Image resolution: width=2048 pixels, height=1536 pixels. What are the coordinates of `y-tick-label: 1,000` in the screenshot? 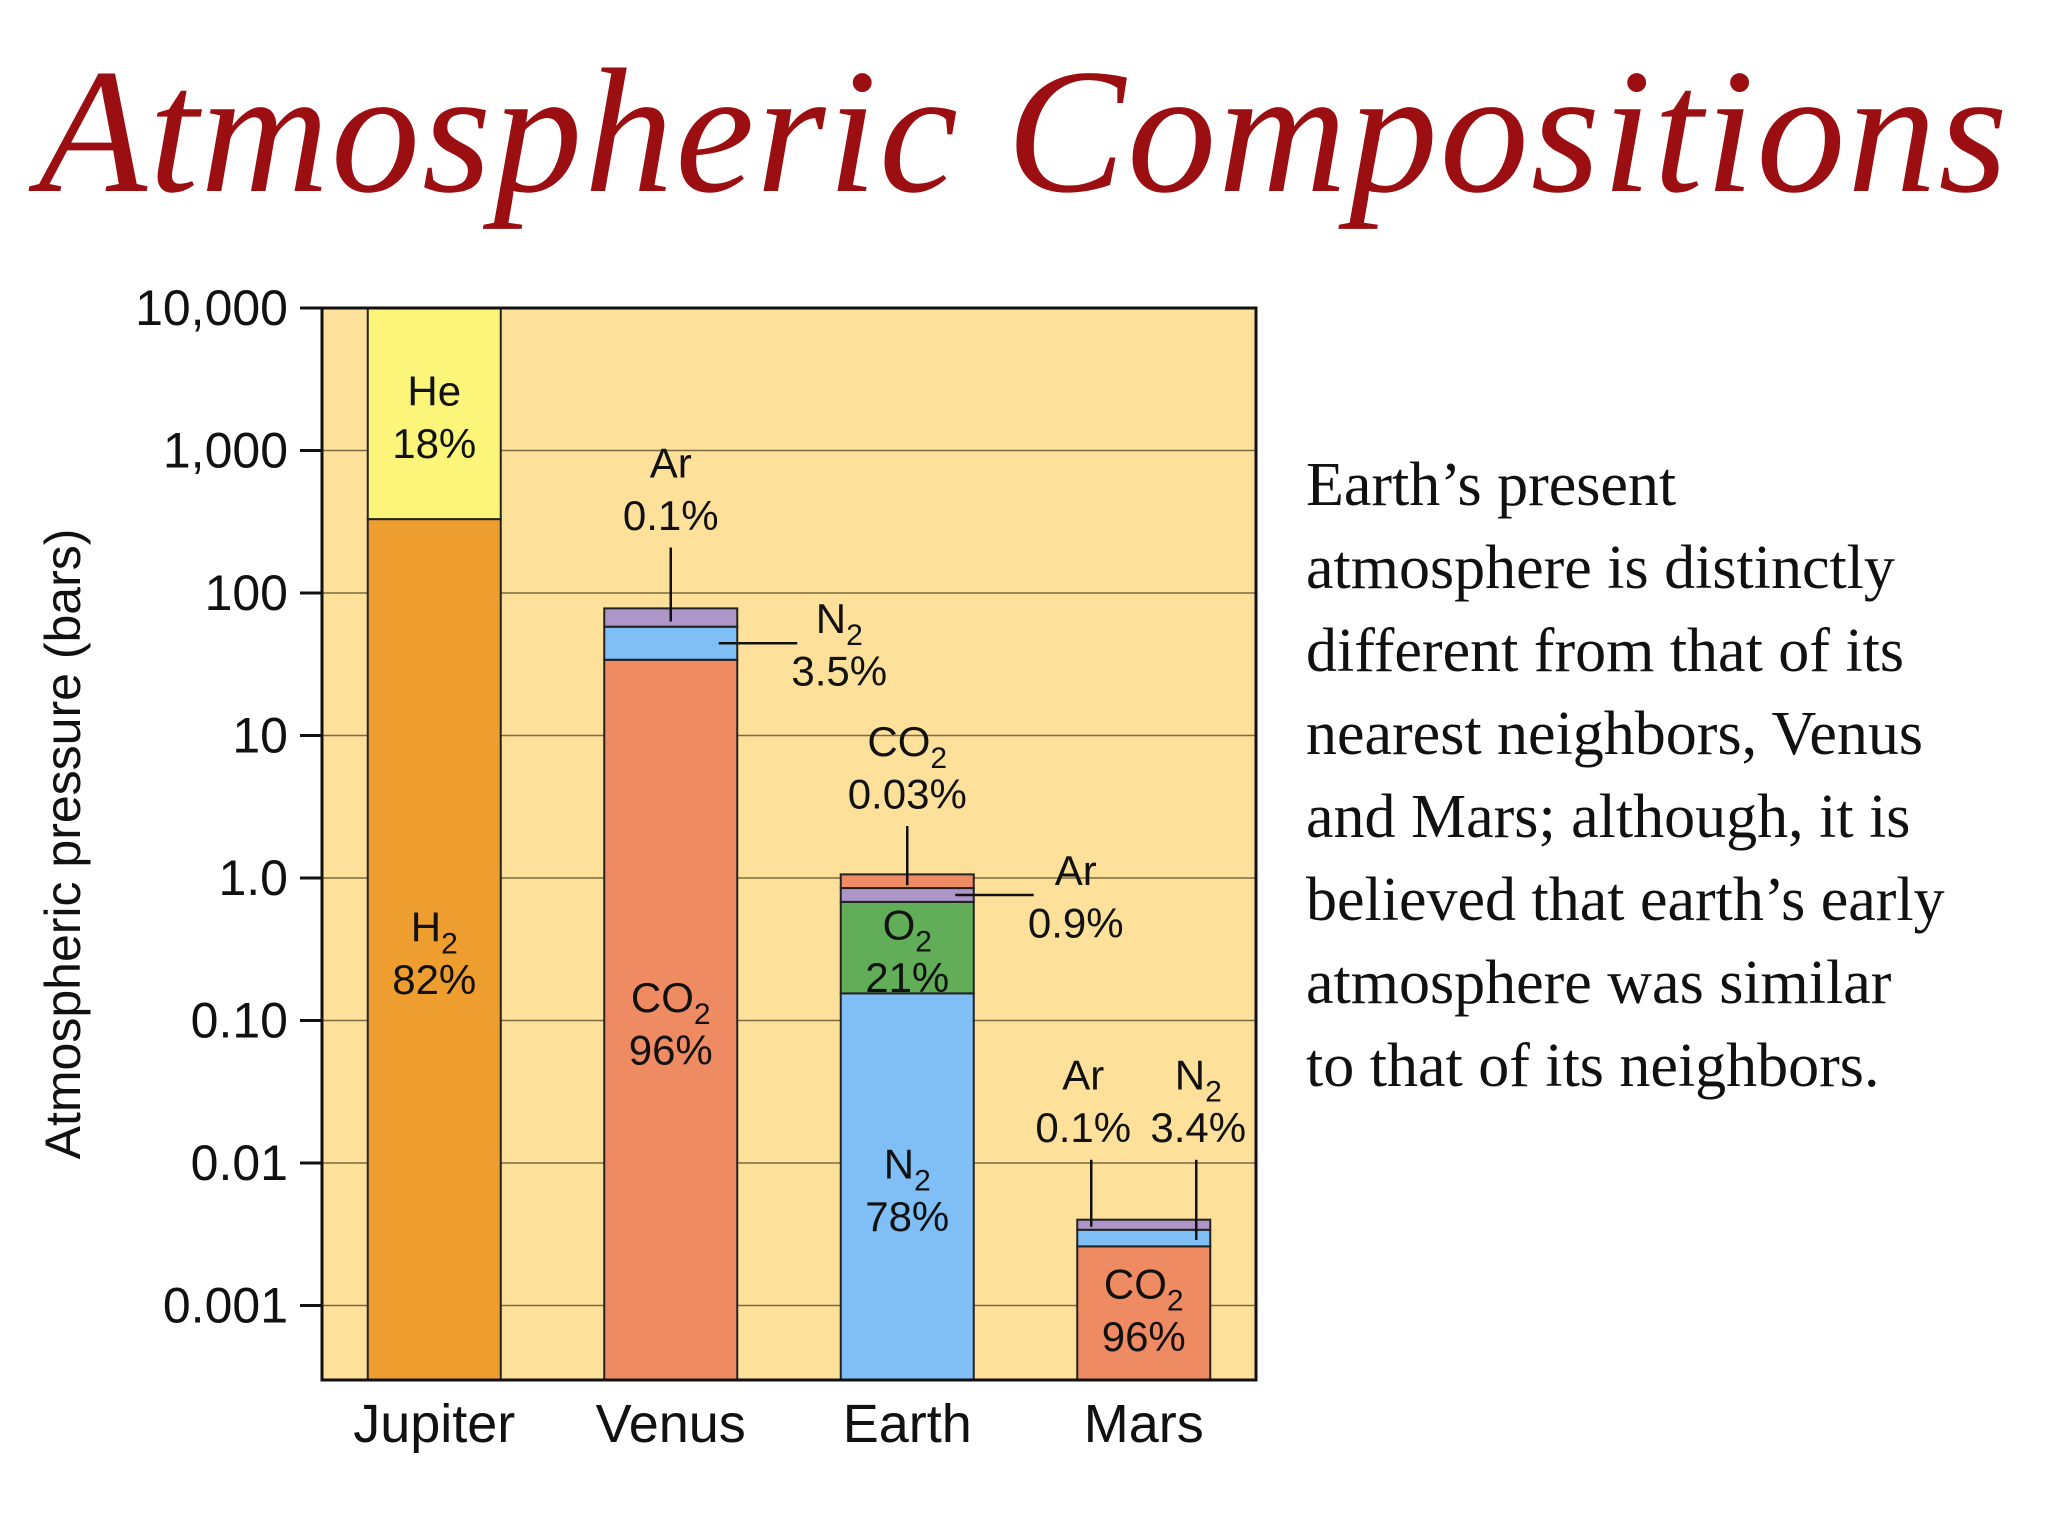 It's located at (225, 450).